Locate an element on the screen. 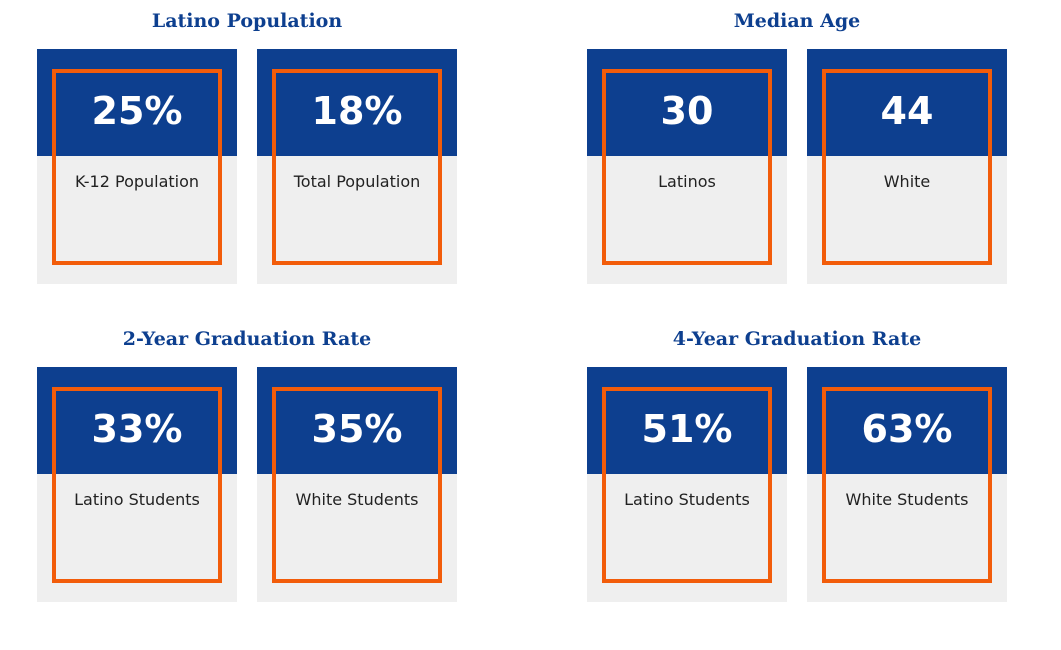  stat-value: 35% is located at coordinates (357, 429).